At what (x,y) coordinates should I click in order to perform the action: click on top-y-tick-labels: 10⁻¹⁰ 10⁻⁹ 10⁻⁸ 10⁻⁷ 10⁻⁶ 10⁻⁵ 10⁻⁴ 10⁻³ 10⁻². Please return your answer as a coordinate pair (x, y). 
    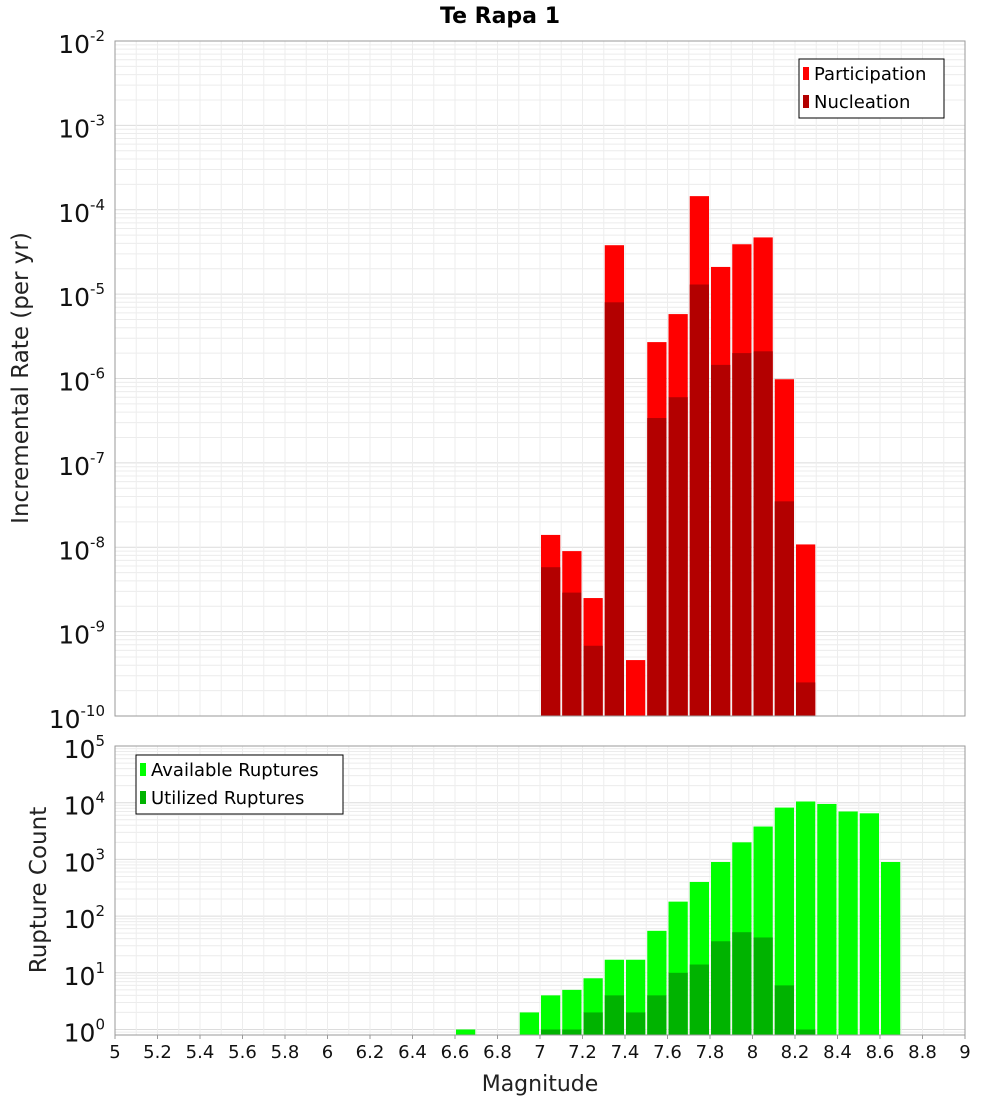
    Looking at the image, I should click on (77, 380).